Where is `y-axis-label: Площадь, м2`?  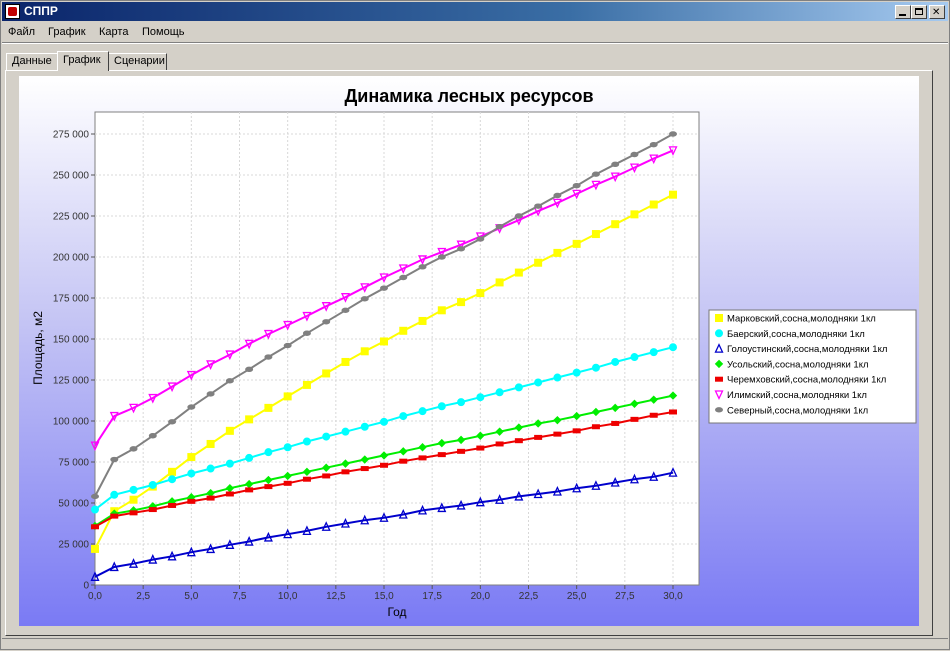
y-axis-label: Площадь, м2 is located at coordinates (38, 348).